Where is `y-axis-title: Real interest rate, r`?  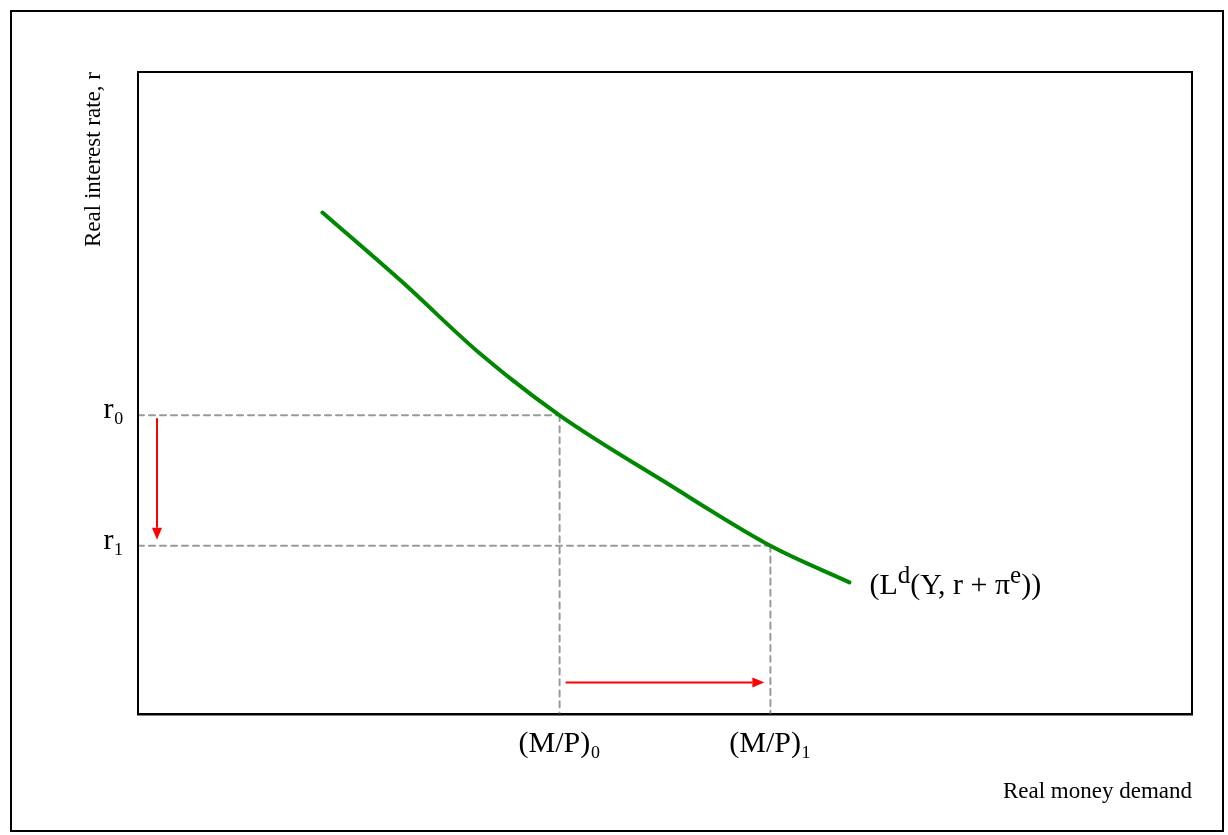 y-axis-title: Real interest rate, r is located at coordinates (93, 159).